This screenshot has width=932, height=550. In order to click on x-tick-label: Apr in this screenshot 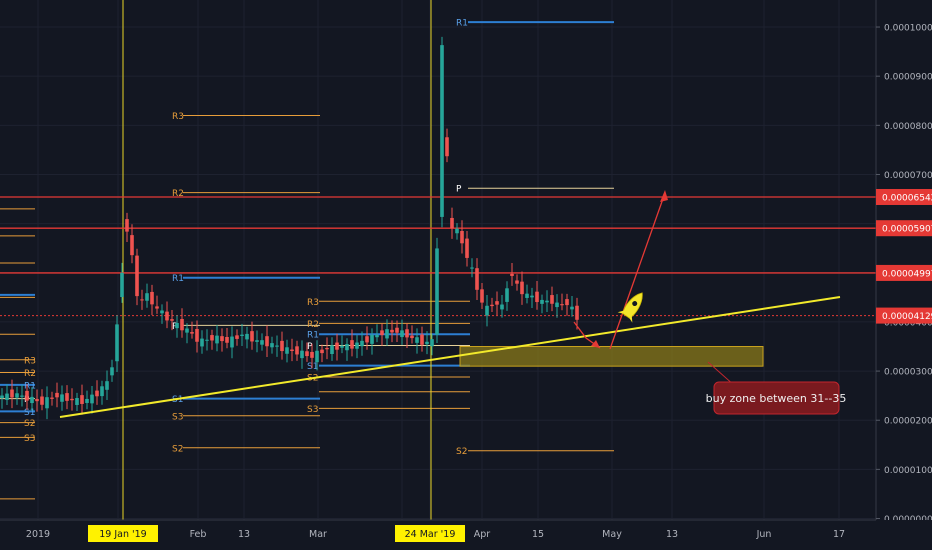, I will do `click(482, 534)`.